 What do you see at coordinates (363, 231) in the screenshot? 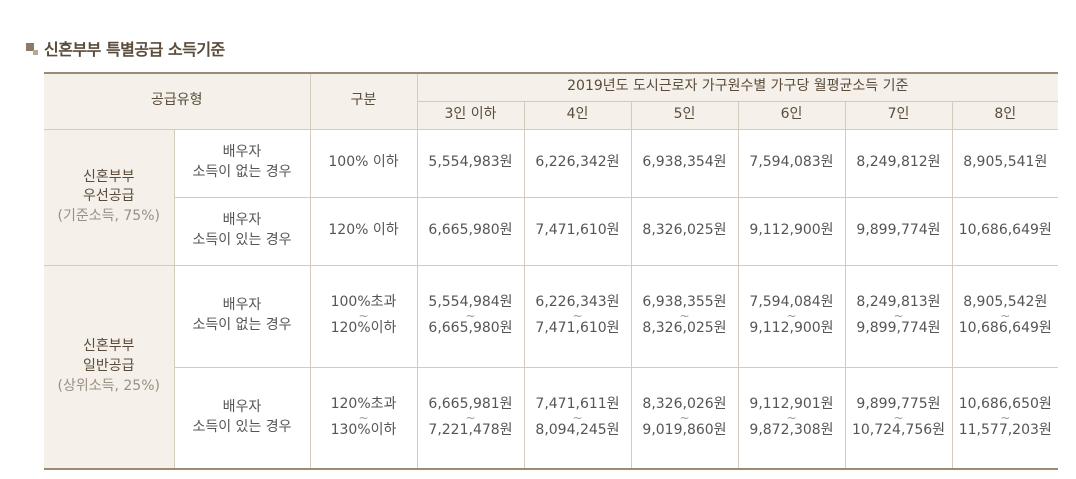
I see `category-cell: 120% 이하` at bounding box center [363, 231].